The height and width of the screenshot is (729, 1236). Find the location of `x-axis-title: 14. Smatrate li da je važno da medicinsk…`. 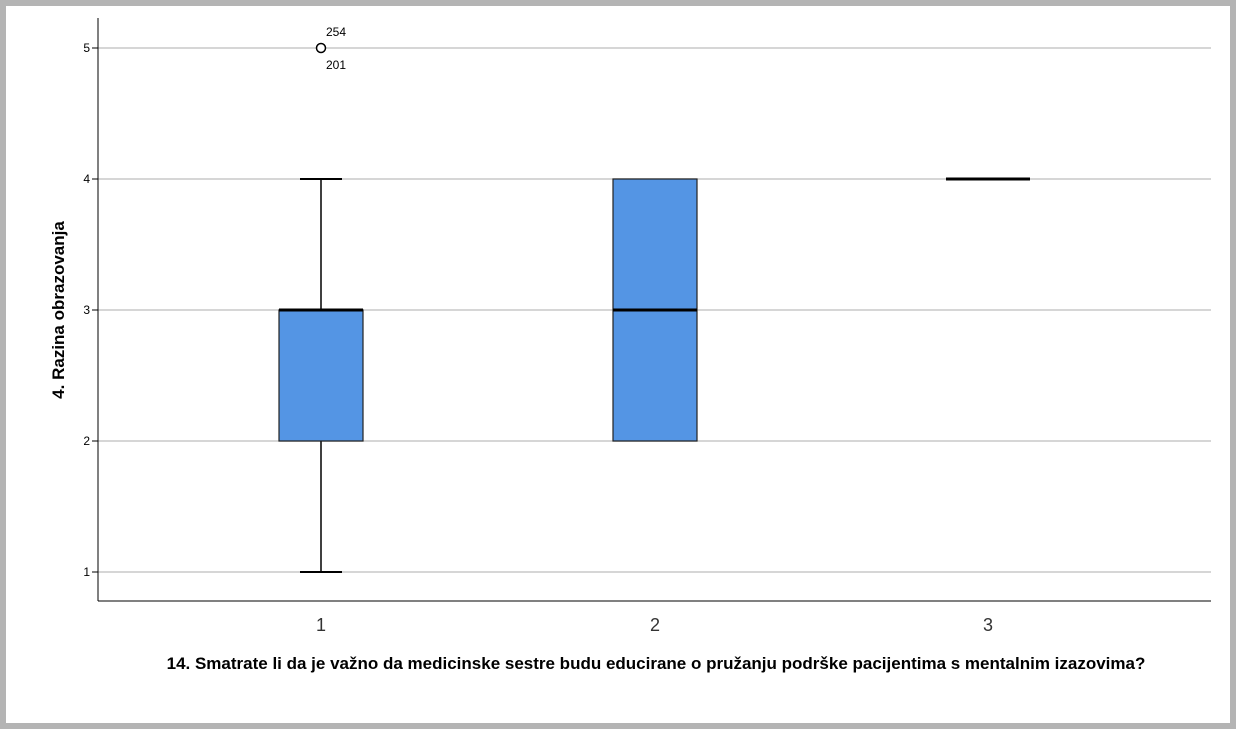

x-axis-title: 14. Smatrate li da je važno da medicinsk… is located at coordinates (656, 663).